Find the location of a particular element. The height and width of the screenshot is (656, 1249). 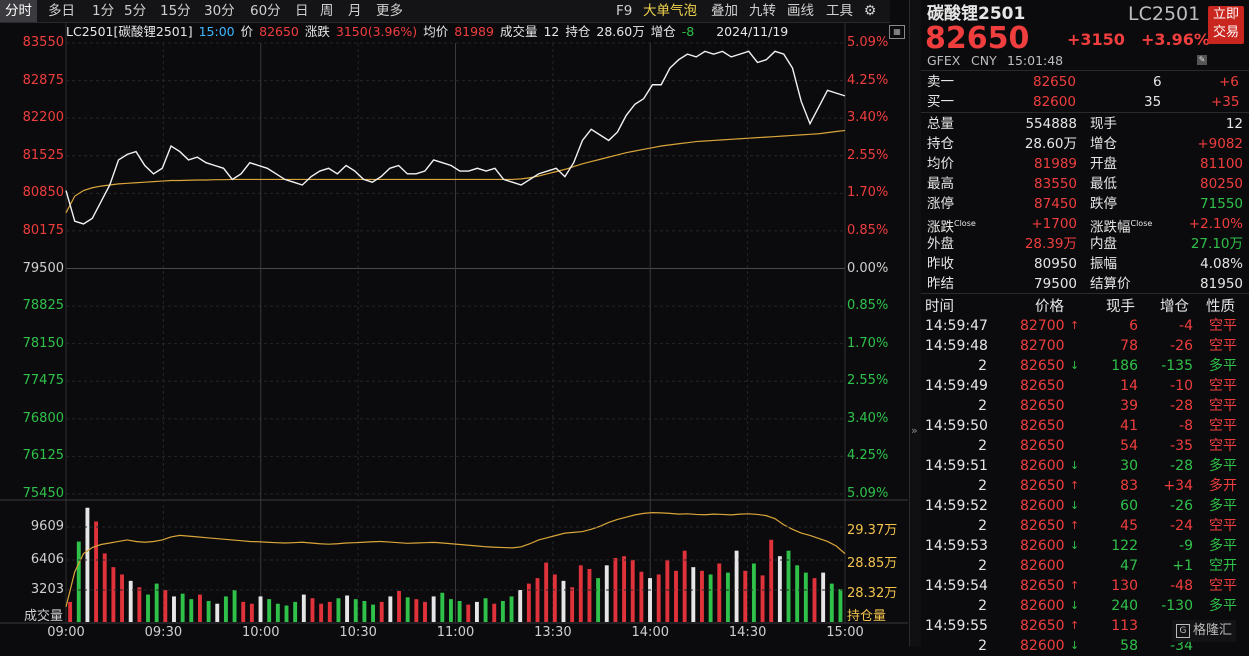

period-tab-7: 日 is located at coordinates (302, 11).